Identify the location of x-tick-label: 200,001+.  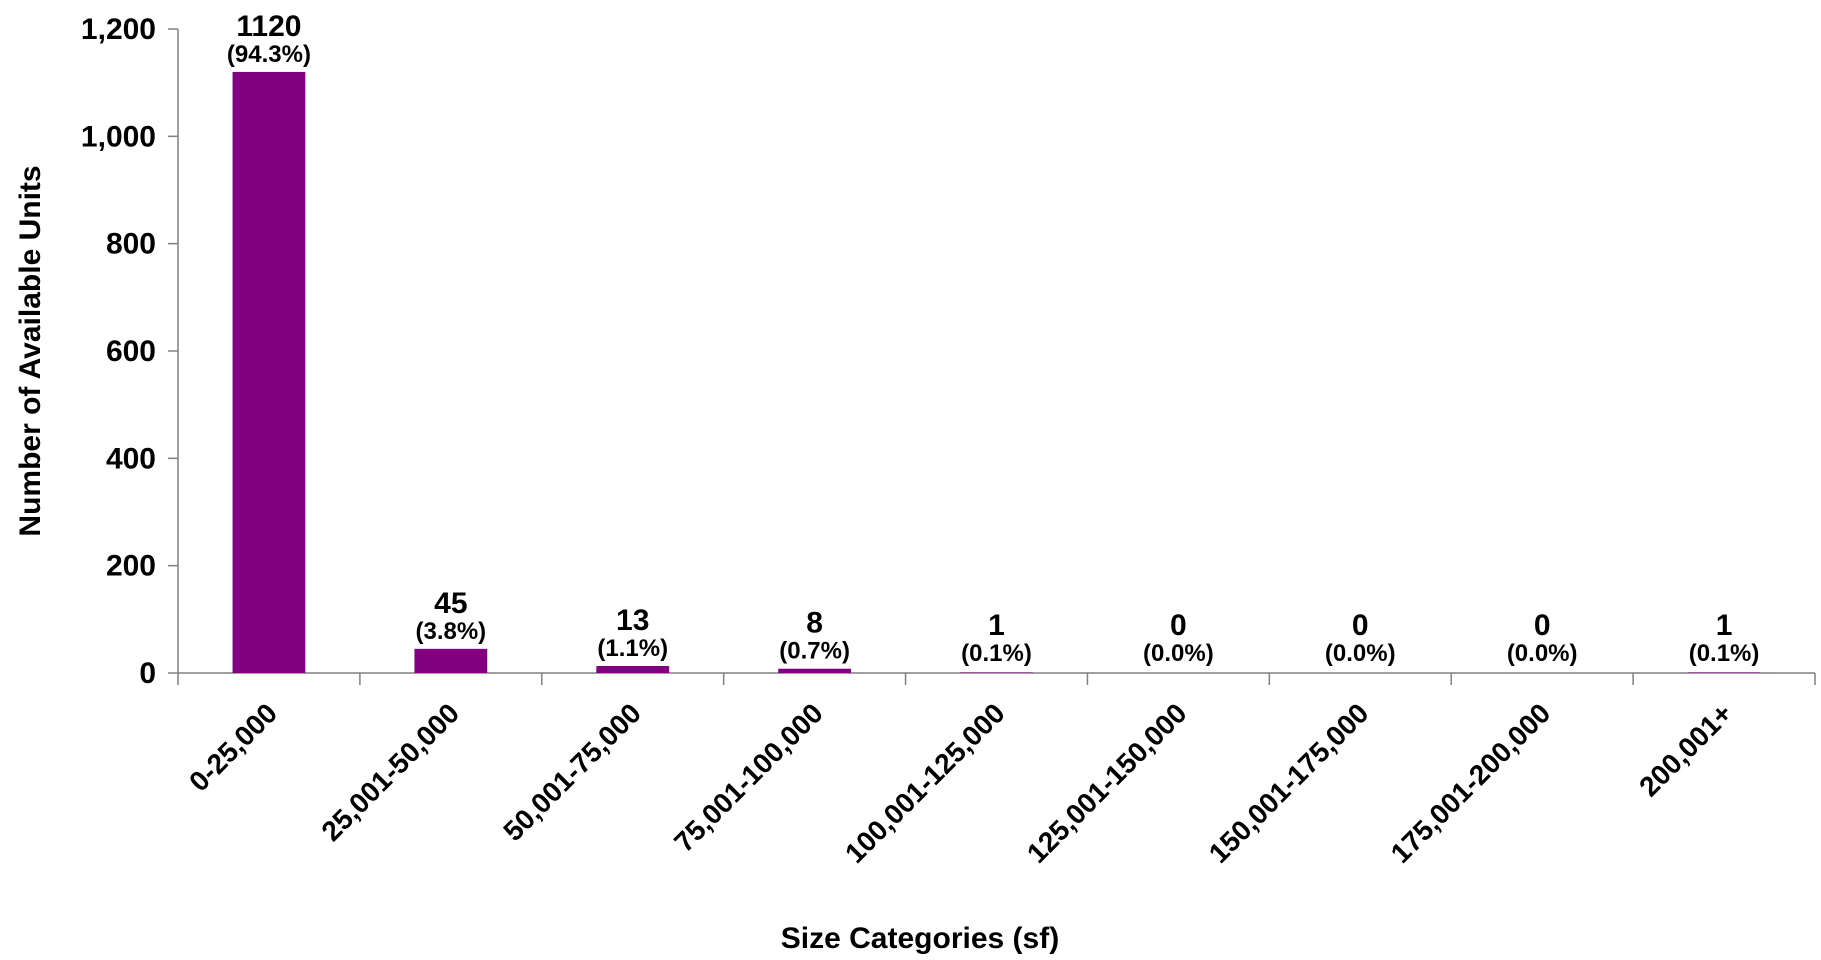
(1685, 749).